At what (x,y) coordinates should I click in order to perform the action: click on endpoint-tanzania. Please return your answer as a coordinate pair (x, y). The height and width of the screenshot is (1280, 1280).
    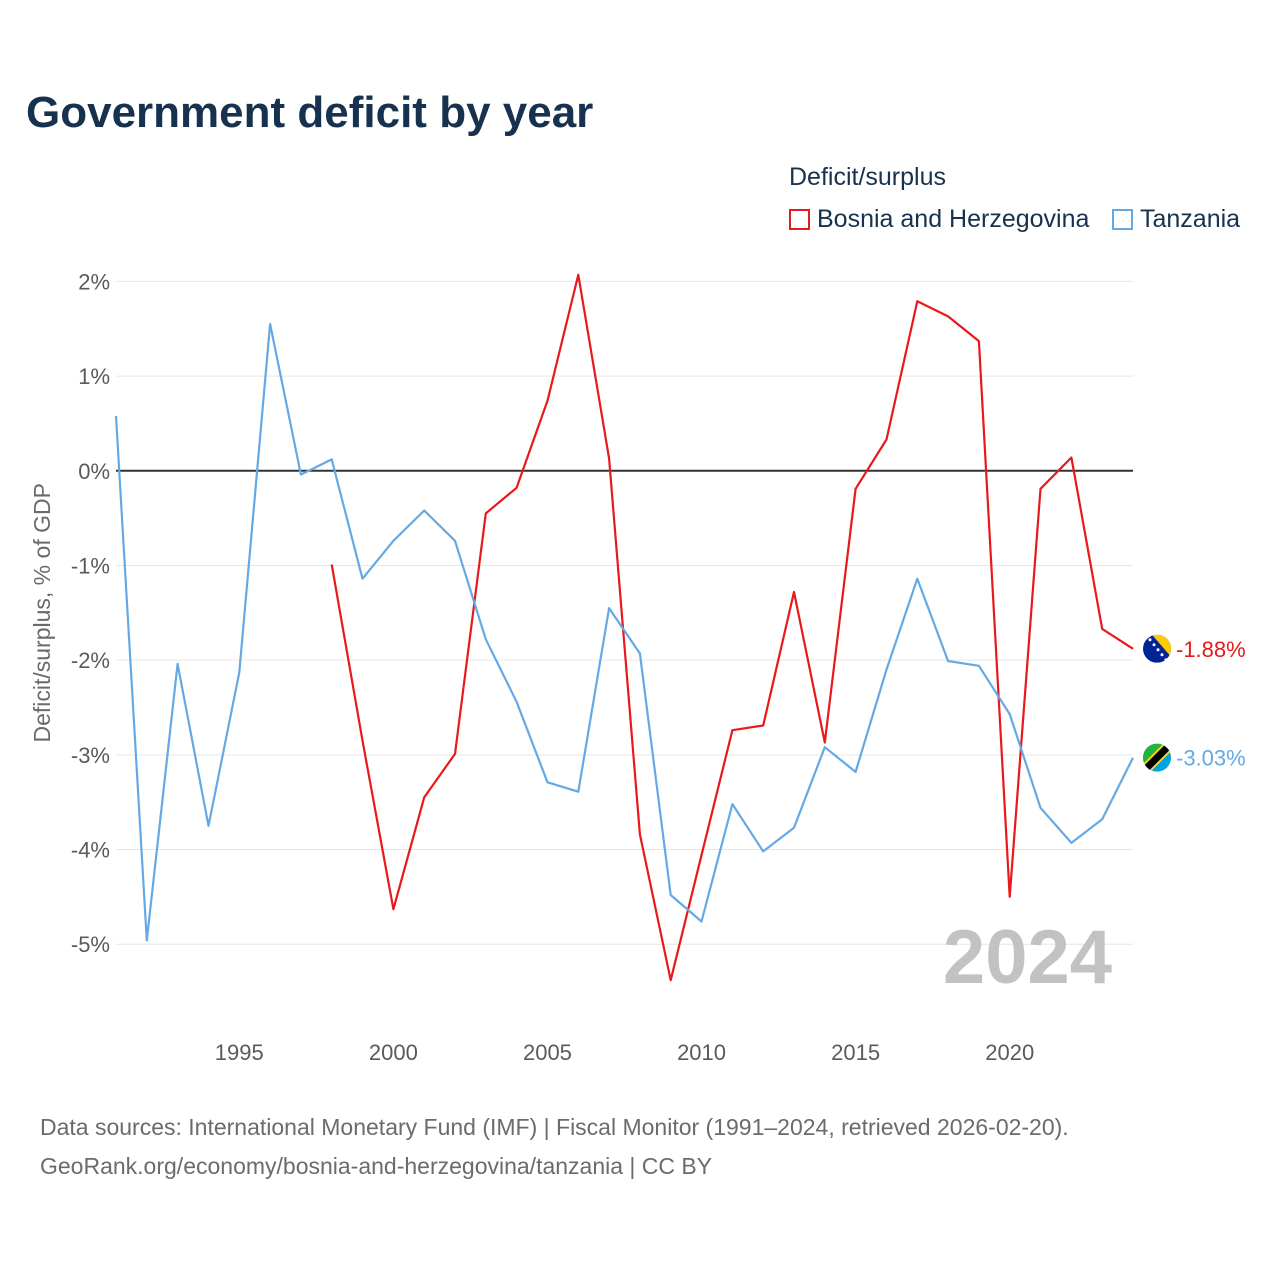
    Looking at the image, I should click on (1157, 757).